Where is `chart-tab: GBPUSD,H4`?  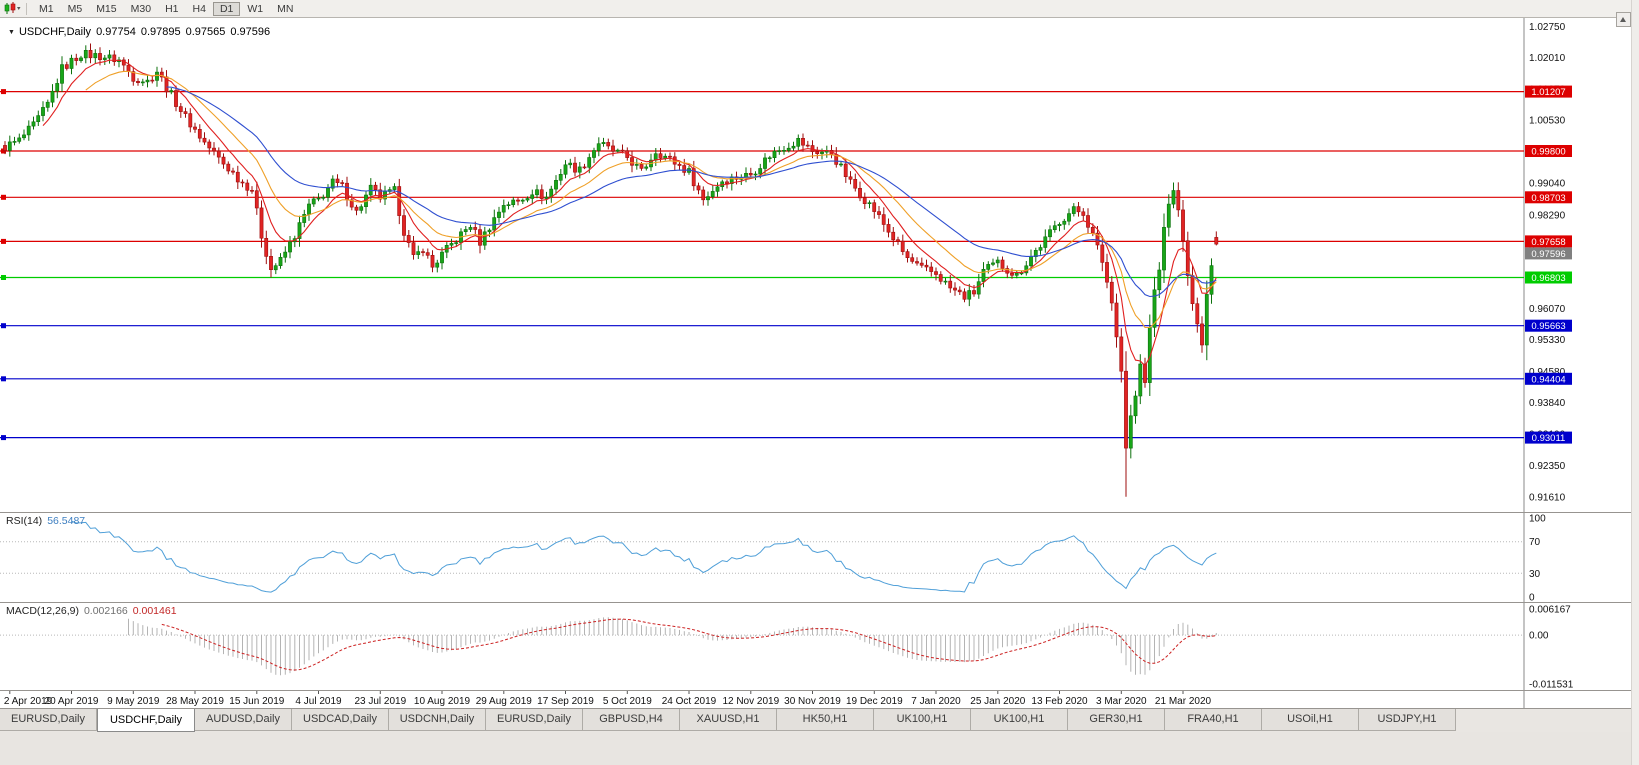 chart-tab: GBPUSD,H4 is located at coordinates (631, 720).